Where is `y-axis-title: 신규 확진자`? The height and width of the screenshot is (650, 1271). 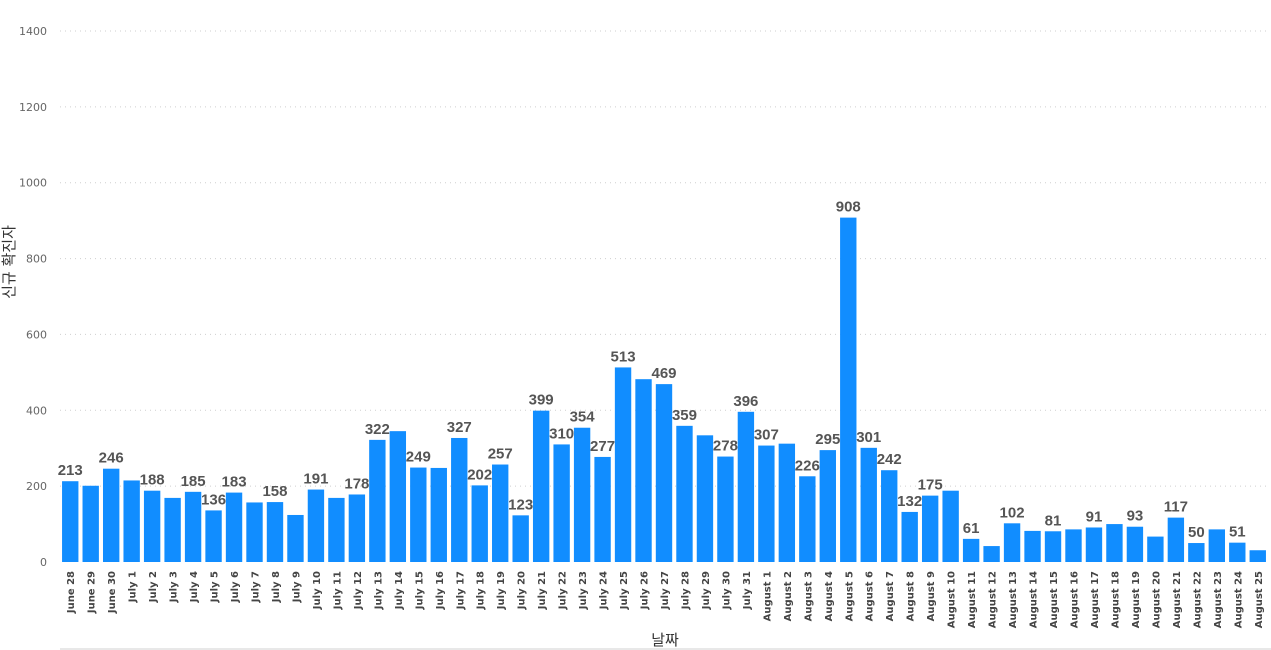 y-axis-title: 신규 확진자 is located at coordinates (9, 262).